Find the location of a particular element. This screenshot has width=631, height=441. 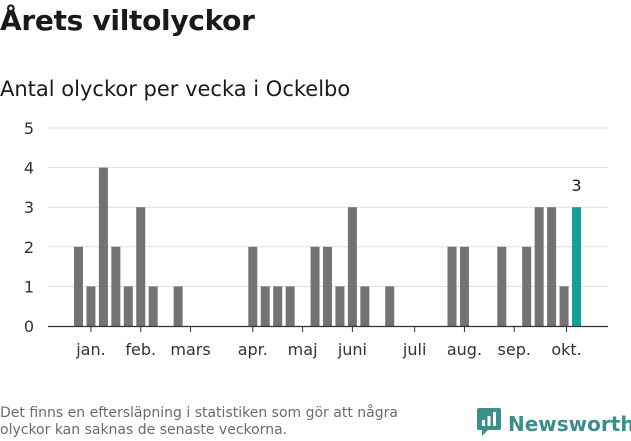

y-tick-label: 0 is located at coordinates (29, 326).